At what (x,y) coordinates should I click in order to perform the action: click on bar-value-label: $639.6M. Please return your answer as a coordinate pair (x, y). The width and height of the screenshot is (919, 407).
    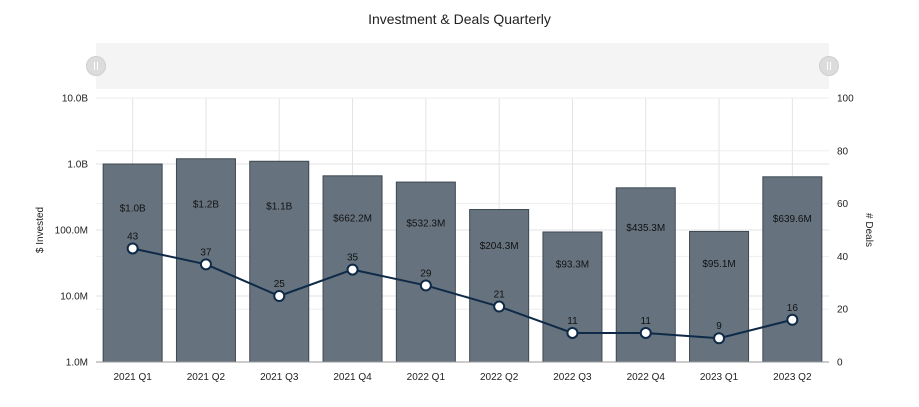
    Looking at the image, I should click on (792, 219).